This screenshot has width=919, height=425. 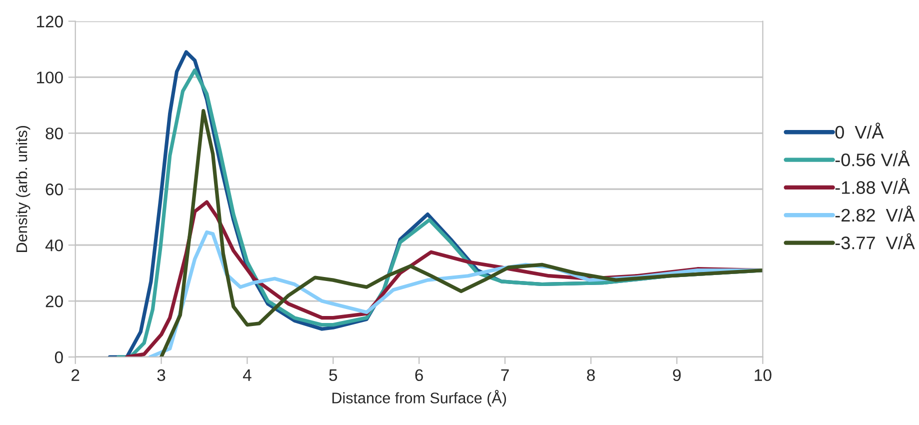 I want to click on x-tick-label: 6, so click(x=419, y=375).